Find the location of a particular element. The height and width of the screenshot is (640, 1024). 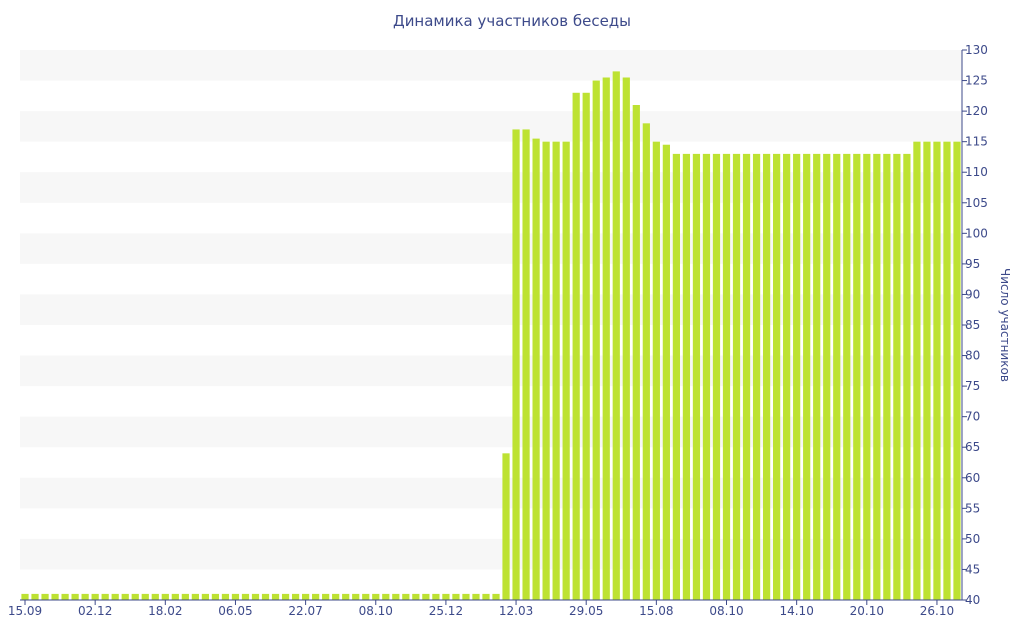

y-tick-label: 115 is located at coordinates (976, 142).